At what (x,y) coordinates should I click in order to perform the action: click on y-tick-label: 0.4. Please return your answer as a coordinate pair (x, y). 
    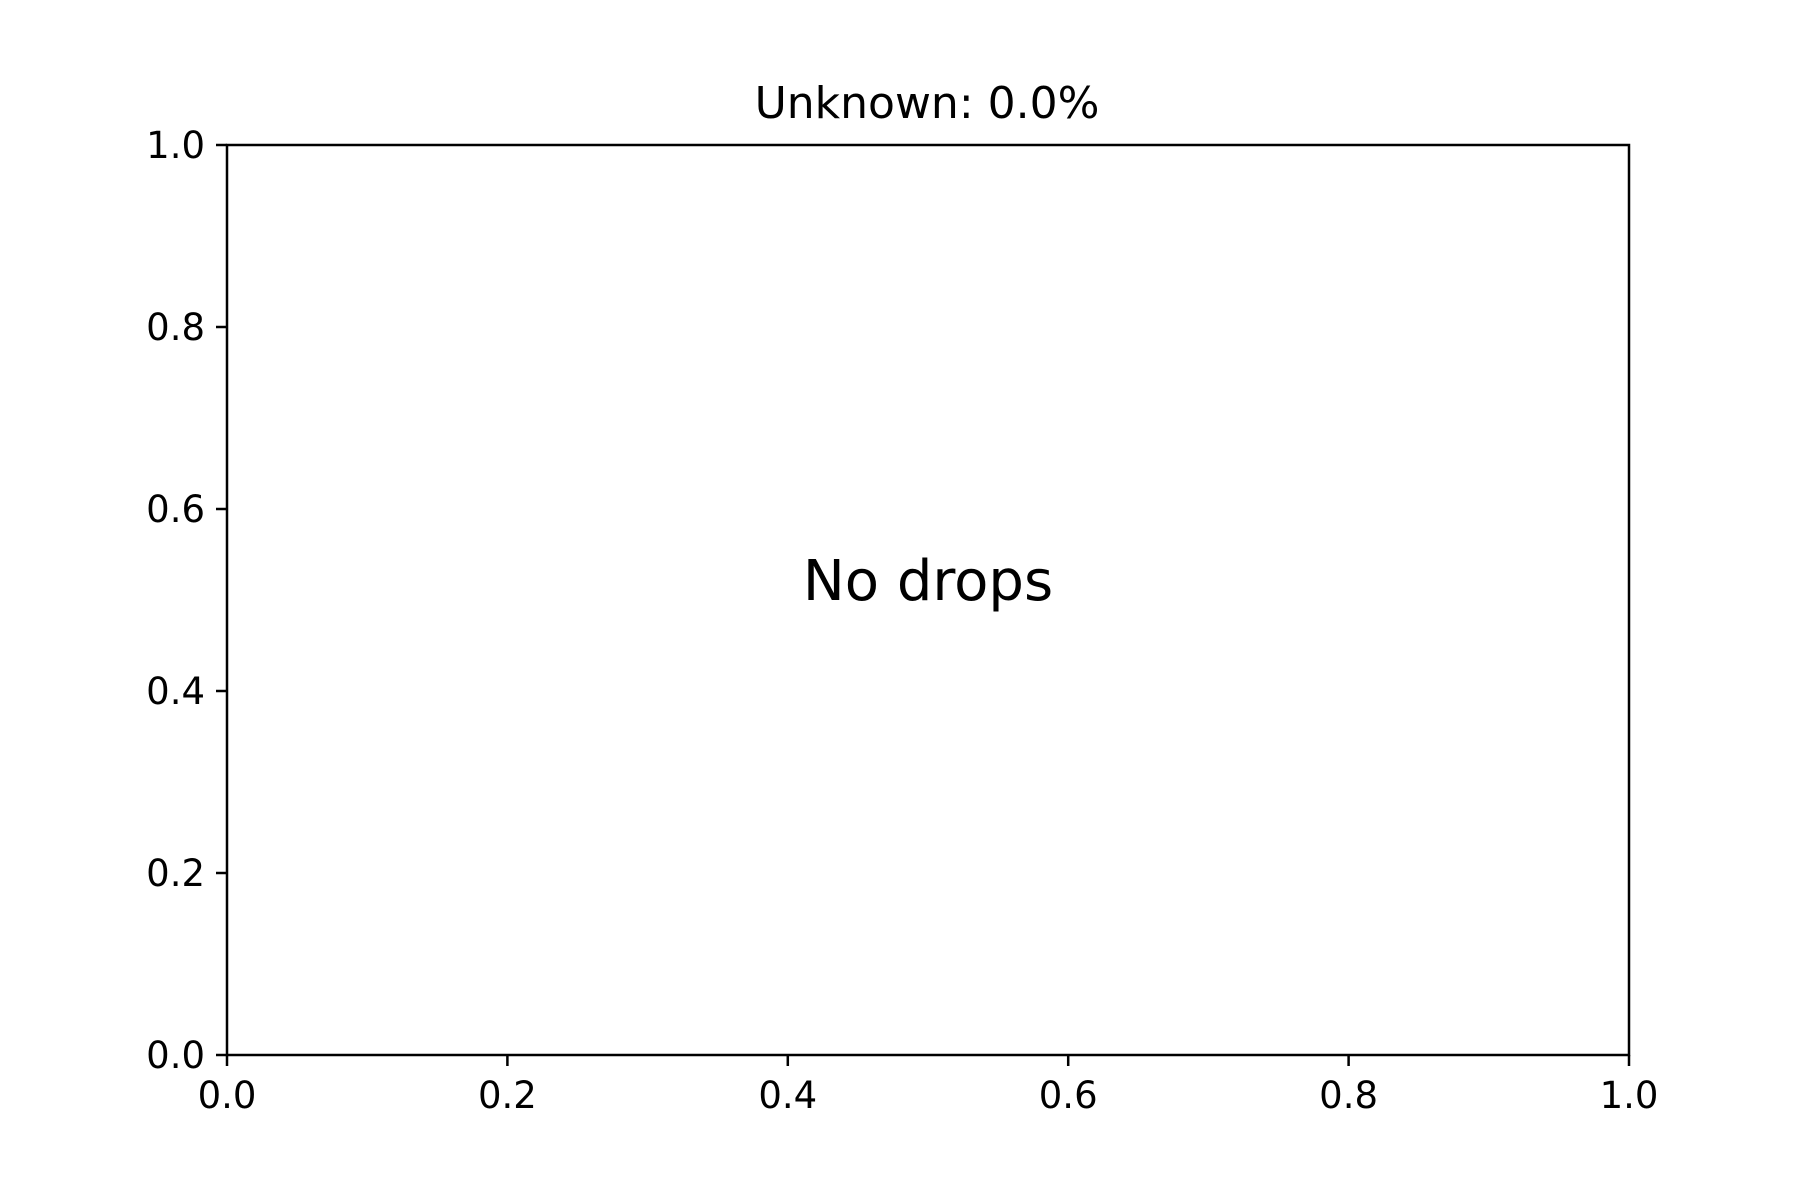
    Looking at the image, I should click on (175, 691).